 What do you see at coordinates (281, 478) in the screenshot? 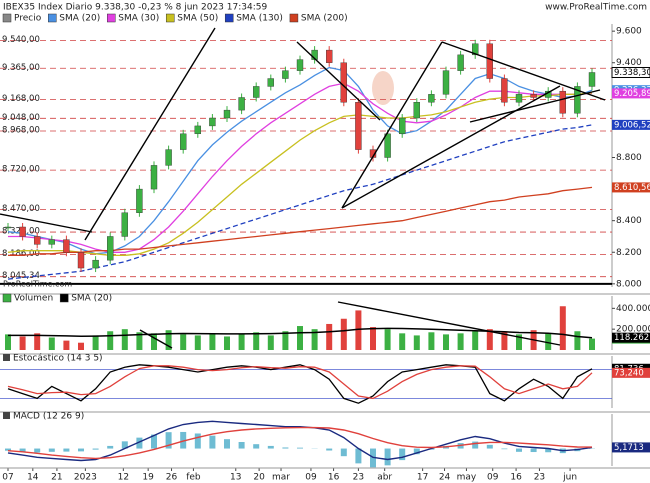
I see `x-tick-label: mar` at bounding box center [281, 478].